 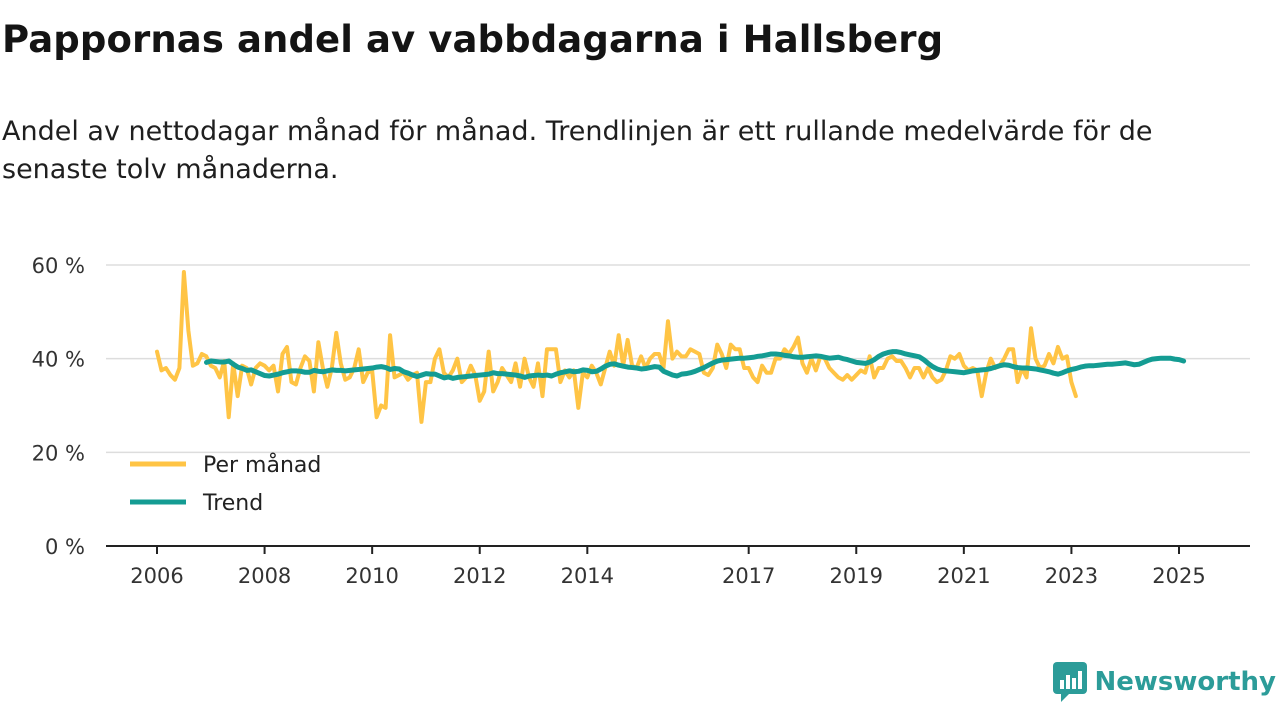 What do you see at coordinates (156, 576) in the screenshot?
I see `x-tick-label: 2006` at bounding box center [156, 576].